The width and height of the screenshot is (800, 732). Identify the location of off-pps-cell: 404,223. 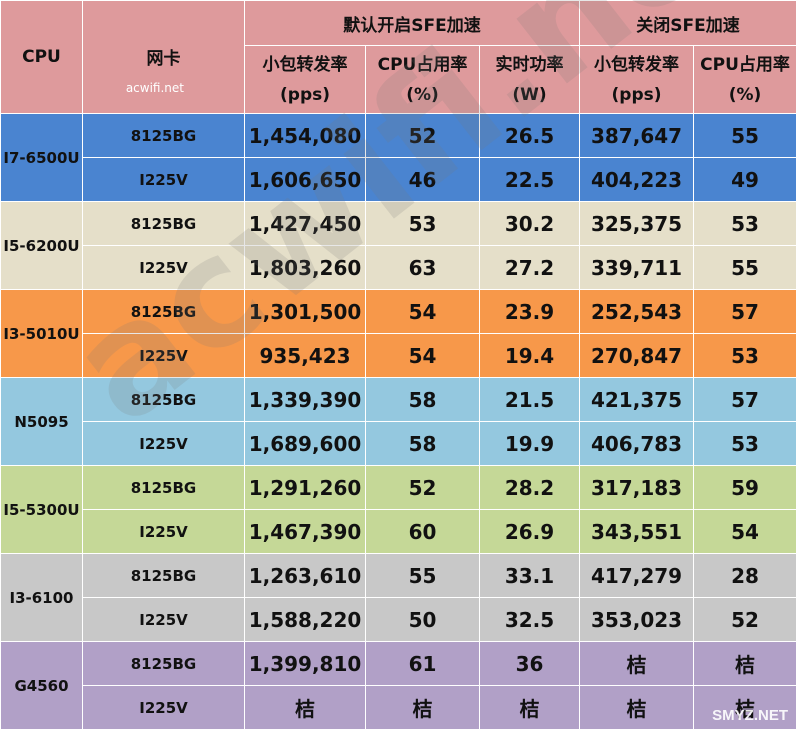
(637, 179).